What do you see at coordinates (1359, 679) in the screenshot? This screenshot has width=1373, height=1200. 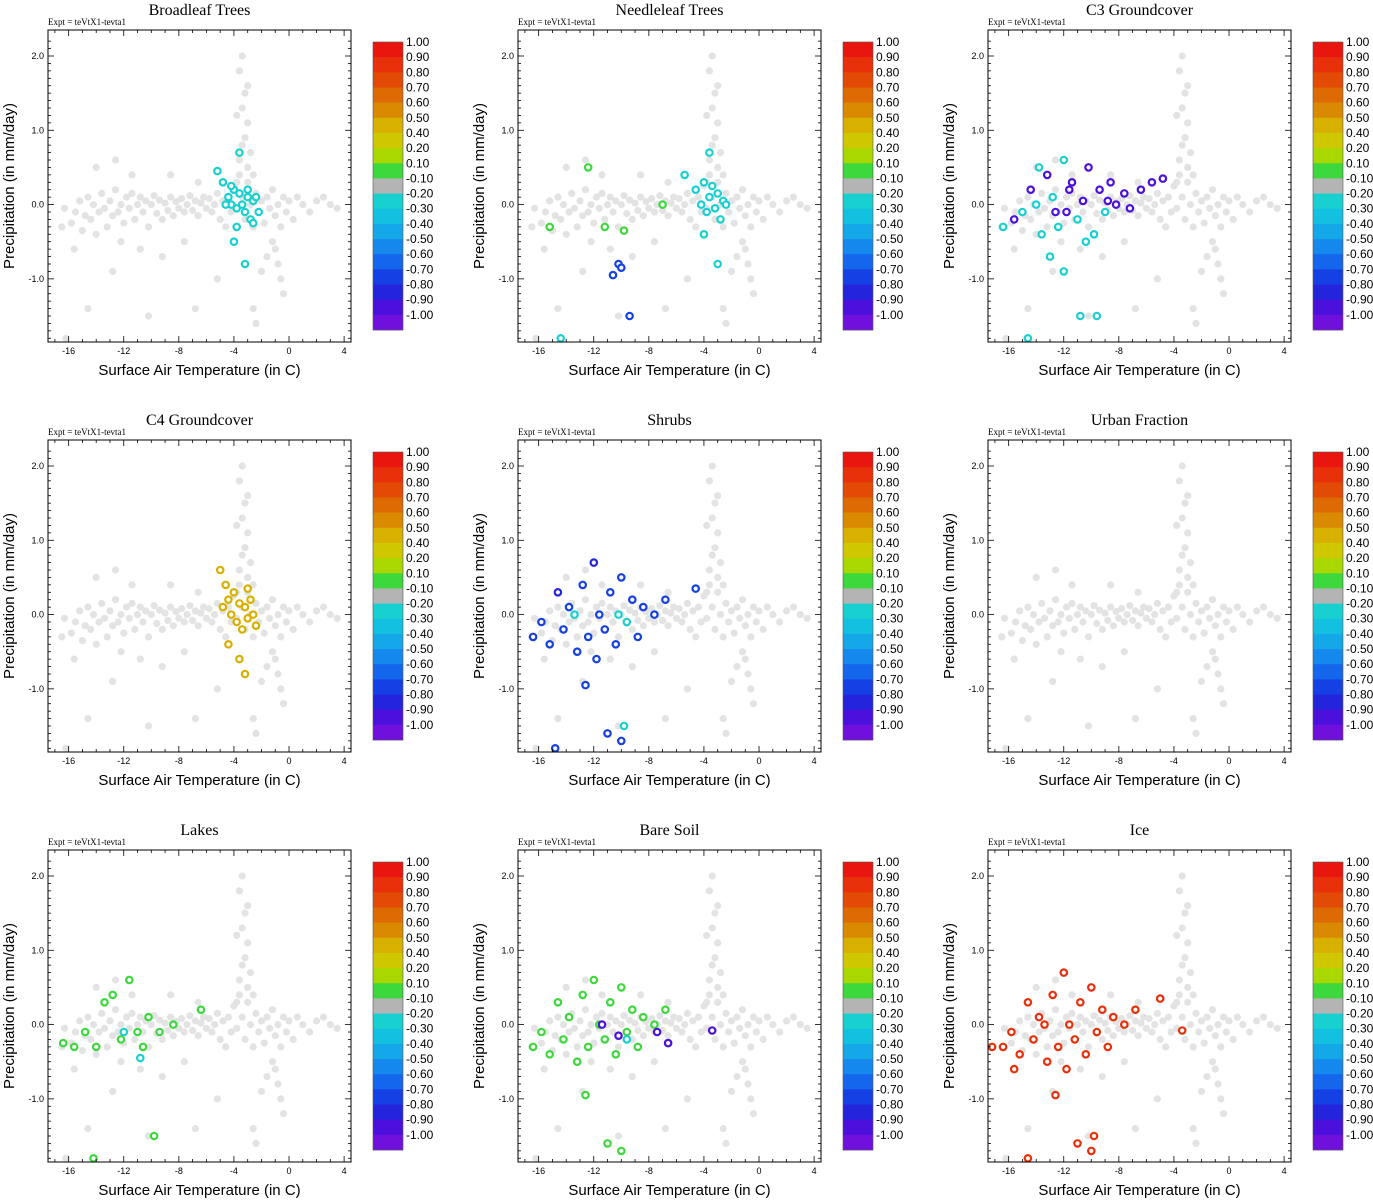 I see `colorbar-label: -0.70` at bounding box center [1359, 679].